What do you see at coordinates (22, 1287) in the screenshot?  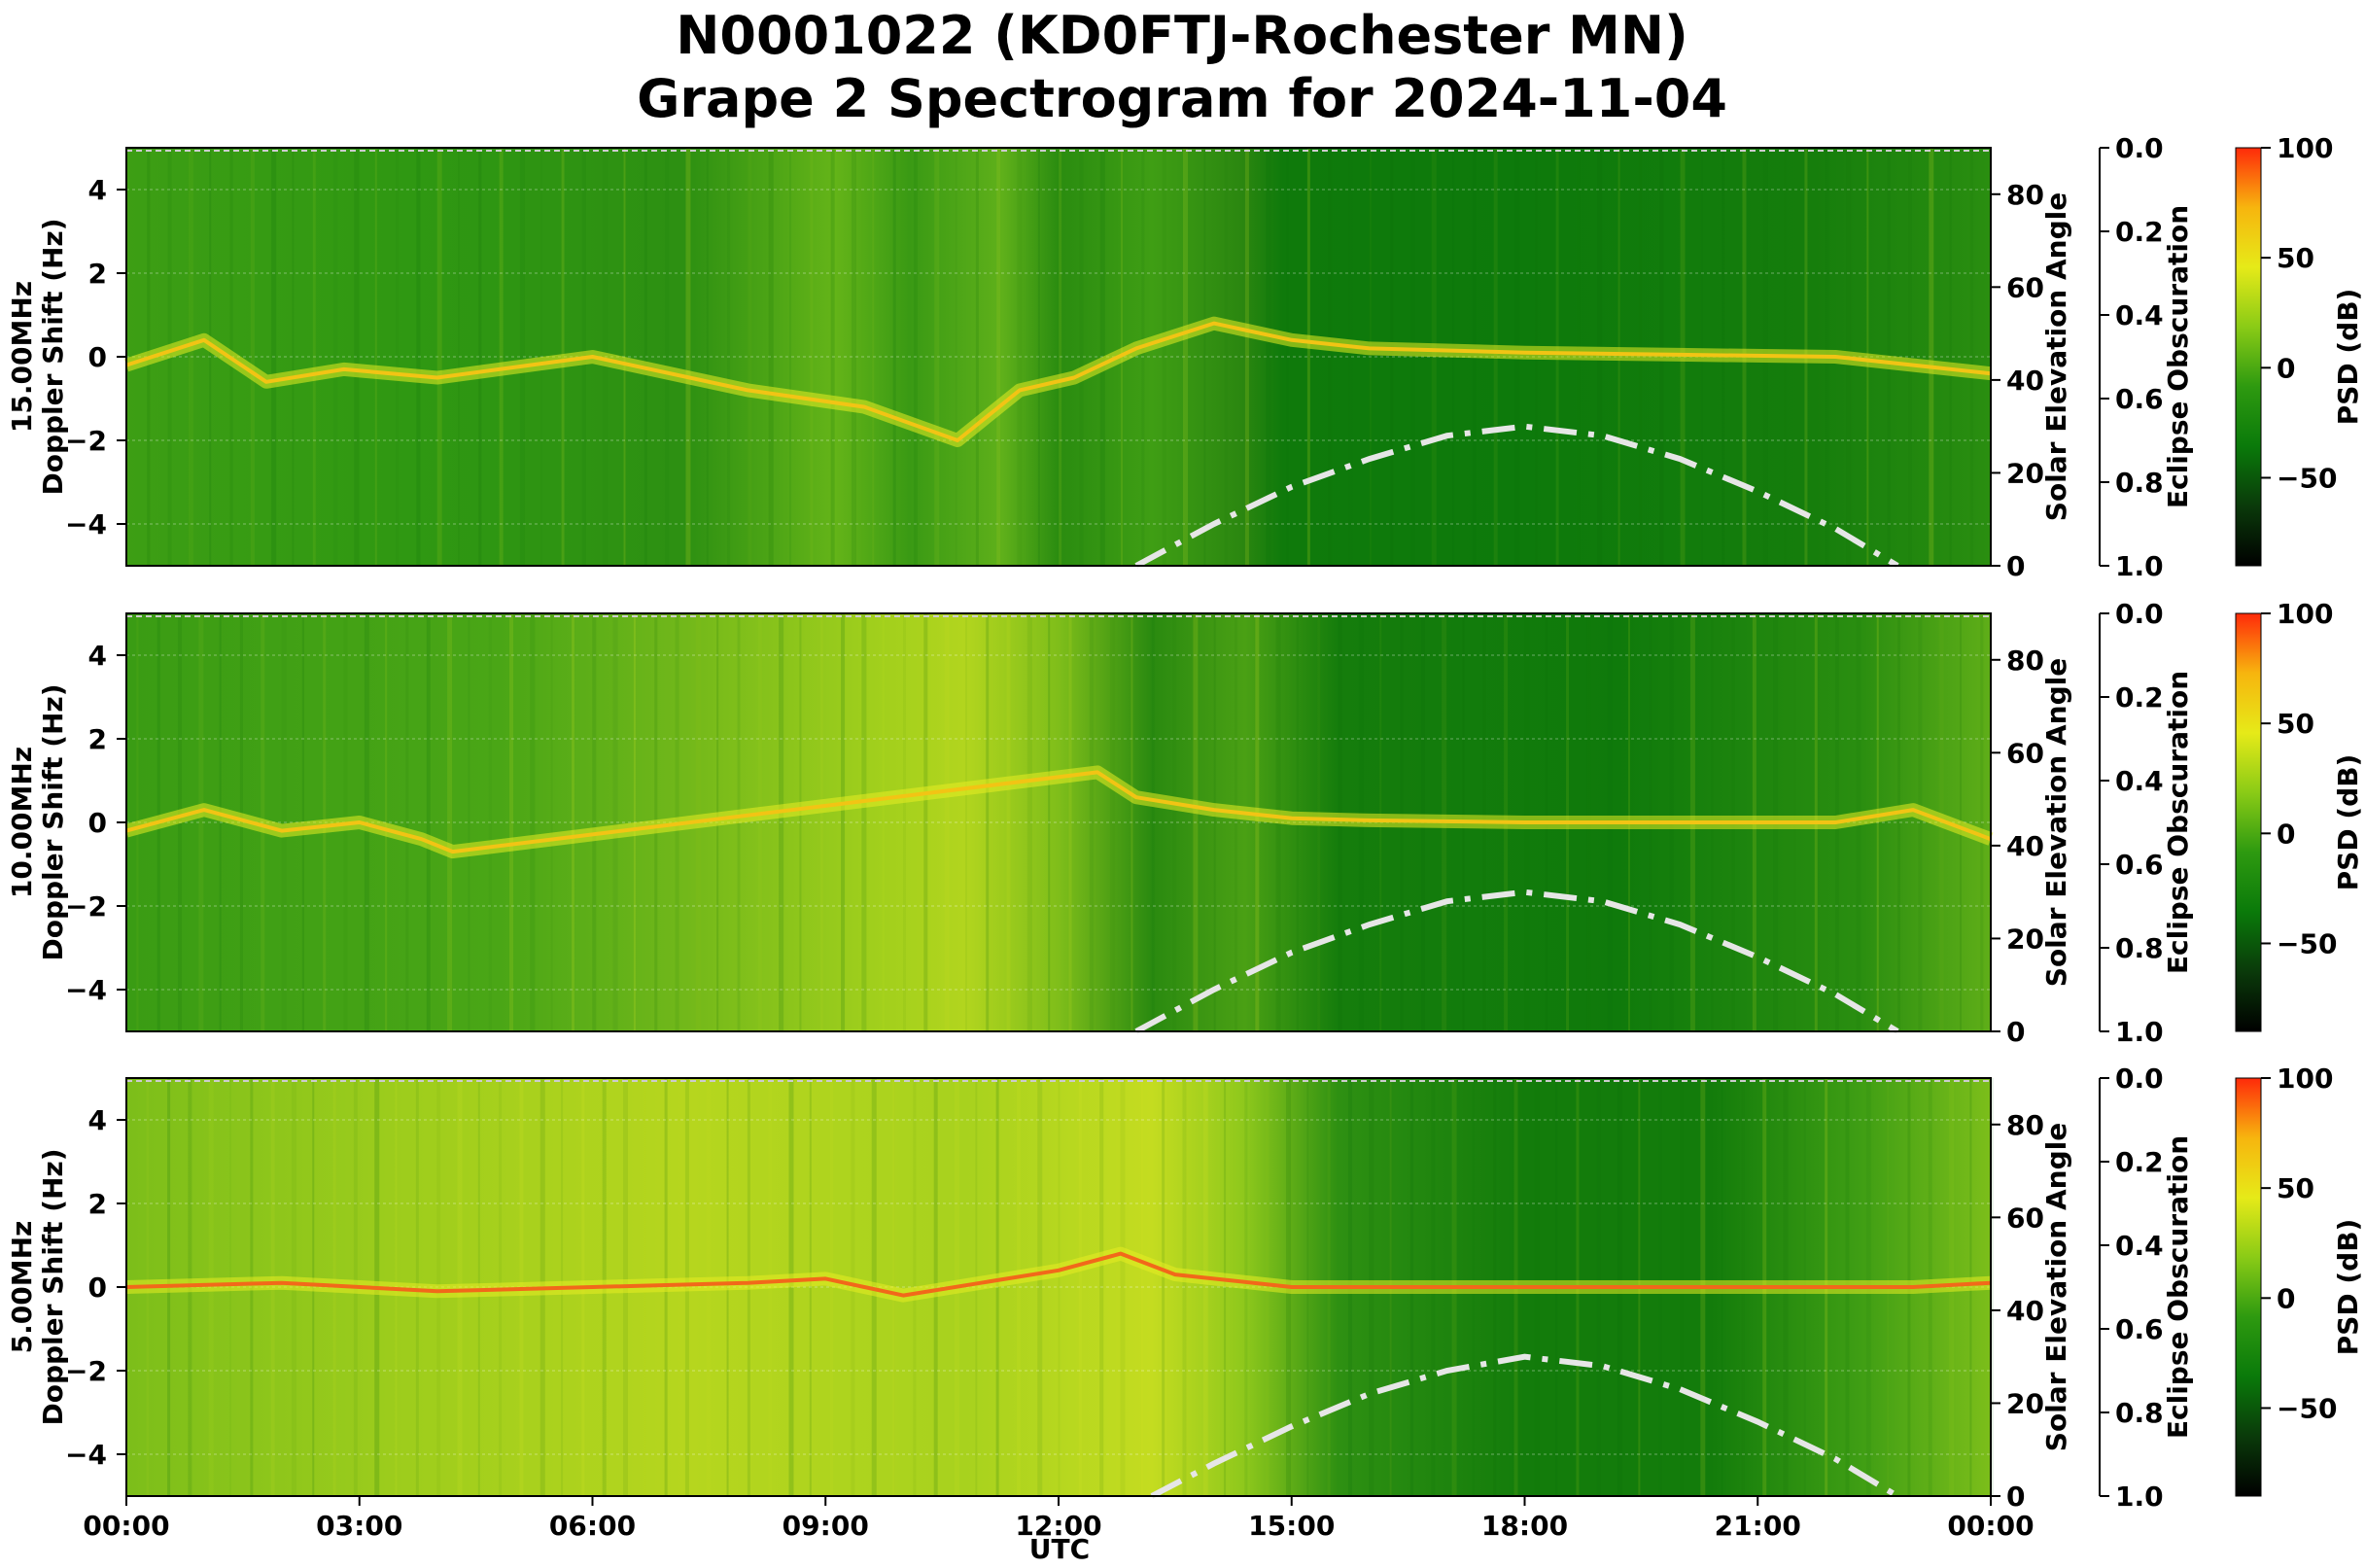 I see `y-axis-label-frequency: 5.00MHz` at bounding box center [22, 1287].